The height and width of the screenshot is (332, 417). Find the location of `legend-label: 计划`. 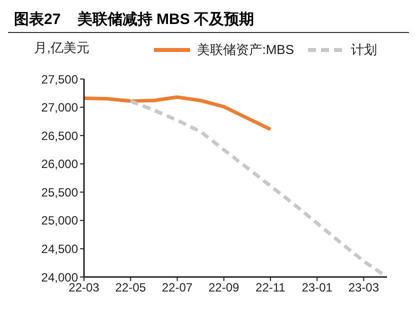

legend-label: 计划 is located at coordinates (363, 50).